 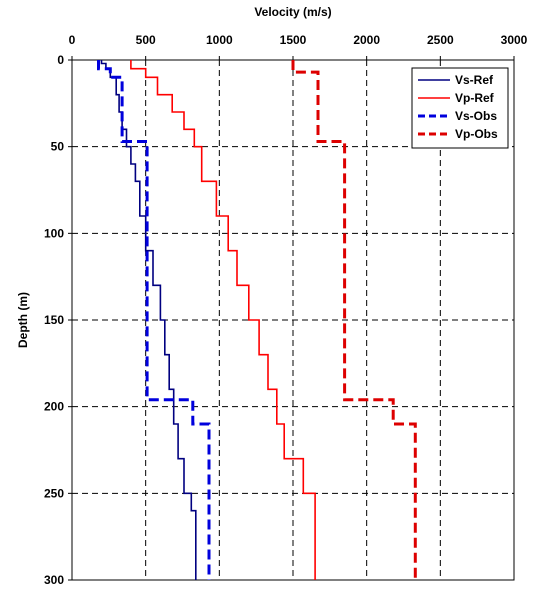 What do you see at coordinates (54, 320) in the screenshot?
I see `y-tick-label: 150` at bounding box center [54, 320].